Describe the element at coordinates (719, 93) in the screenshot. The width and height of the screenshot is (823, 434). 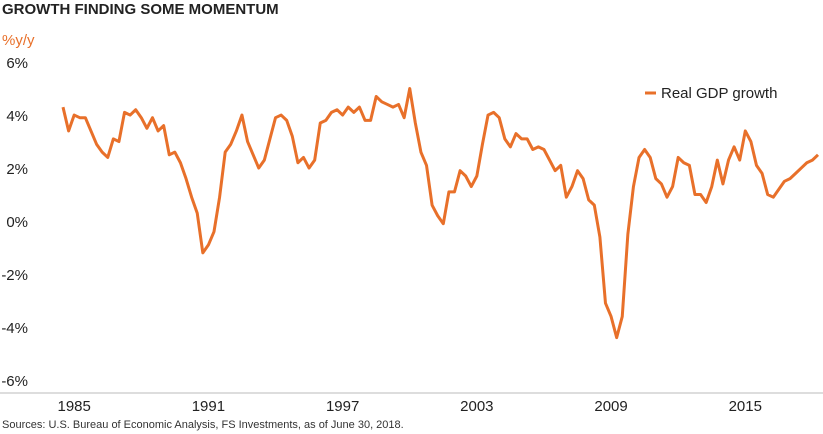
I see `legend-label: Real GDP growth` at that location.